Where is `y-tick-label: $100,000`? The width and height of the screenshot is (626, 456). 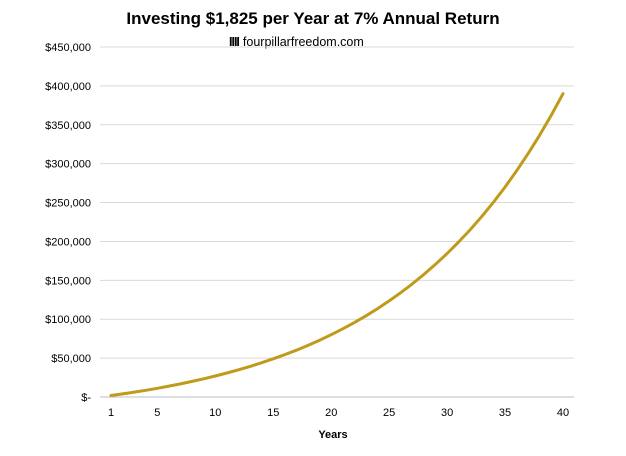
y-tick-label: $100,000 is located at coordinates (68, 320).